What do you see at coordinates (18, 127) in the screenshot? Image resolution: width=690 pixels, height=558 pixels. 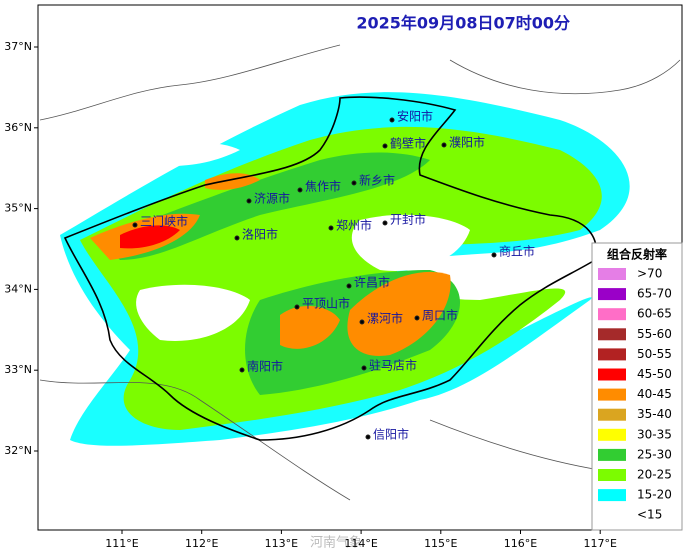 I see `lat-tick-label: 36°N` at bounding box center [18, 127].